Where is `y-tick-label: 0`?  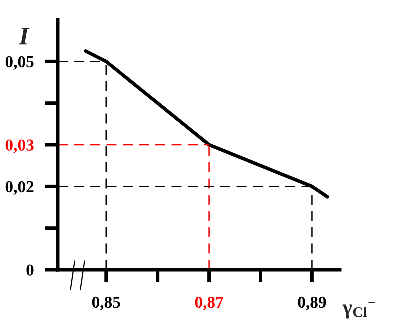 y-tick-label: 0 is located at coordinates (30, 270).